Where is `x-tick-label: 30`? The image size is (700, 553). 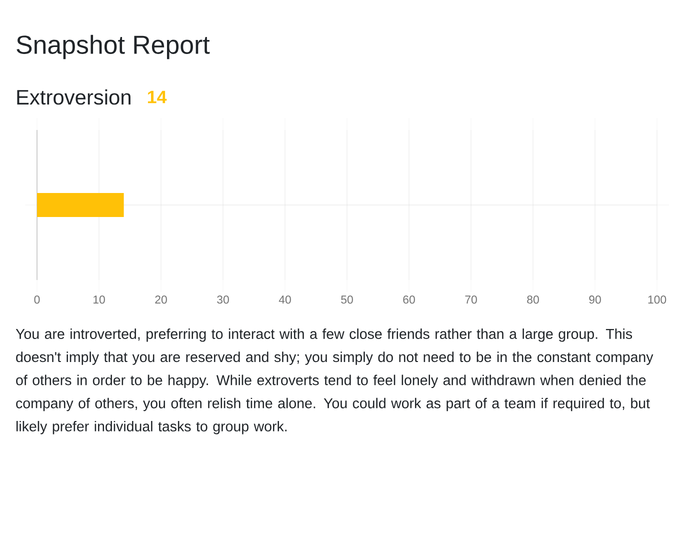
x-tick-label: 30 is located at coordinates (223, 300).